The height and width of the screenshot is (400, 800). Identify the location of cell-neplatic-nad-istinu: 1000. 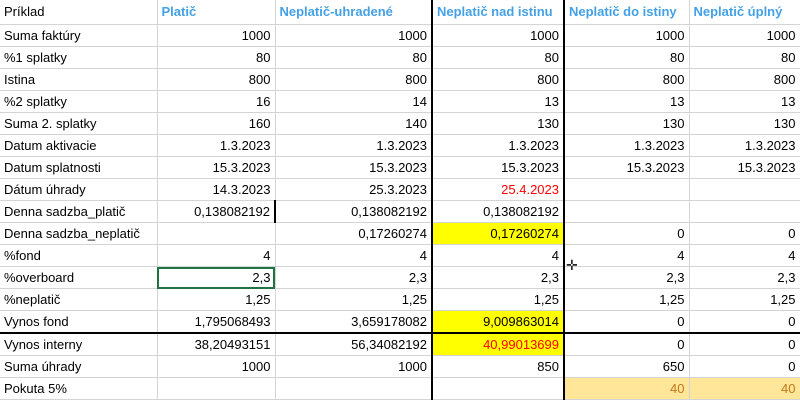
(498, 35).